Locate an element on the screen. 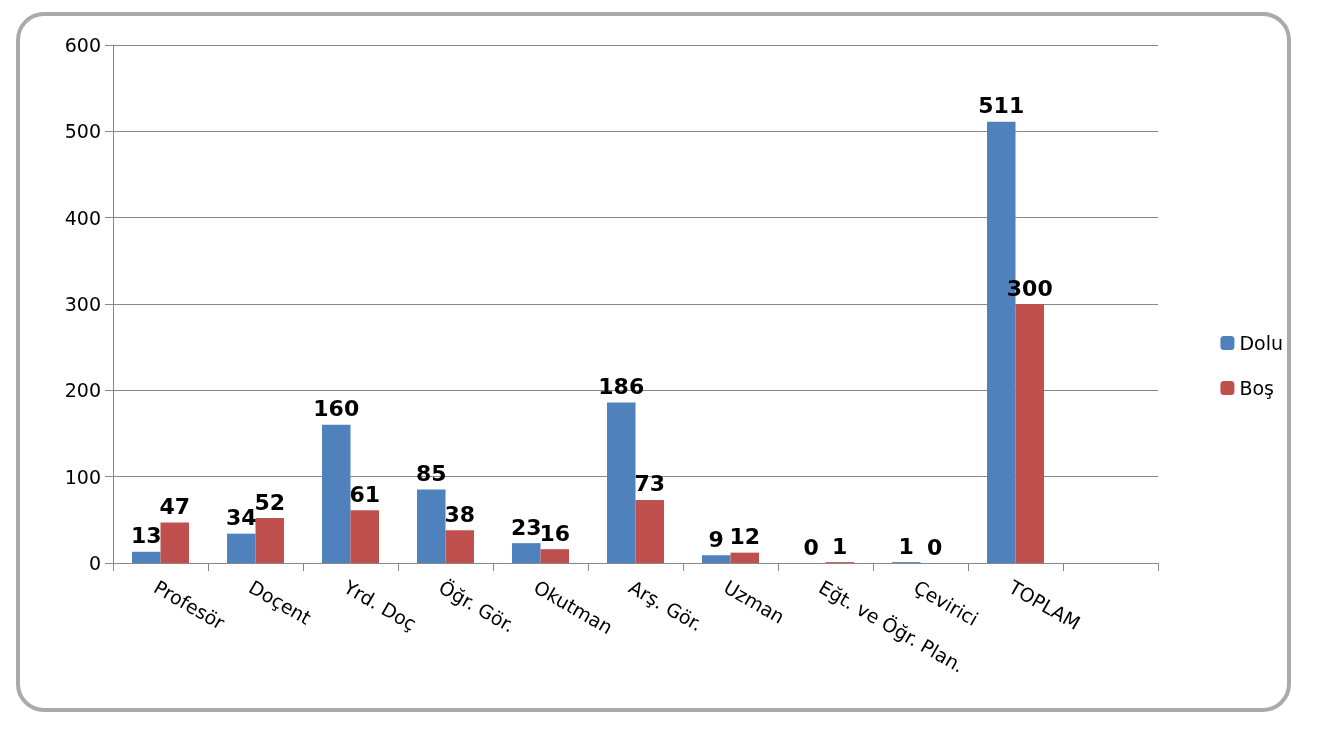  data-label: 47 is located at coordinates (175, 506).